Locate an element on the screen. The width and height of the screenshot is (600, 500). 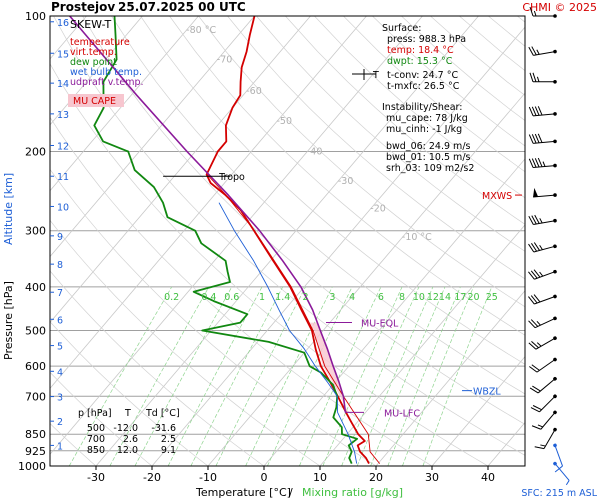
altitude-tick-label: 3 is located at coordinates (60, 398).